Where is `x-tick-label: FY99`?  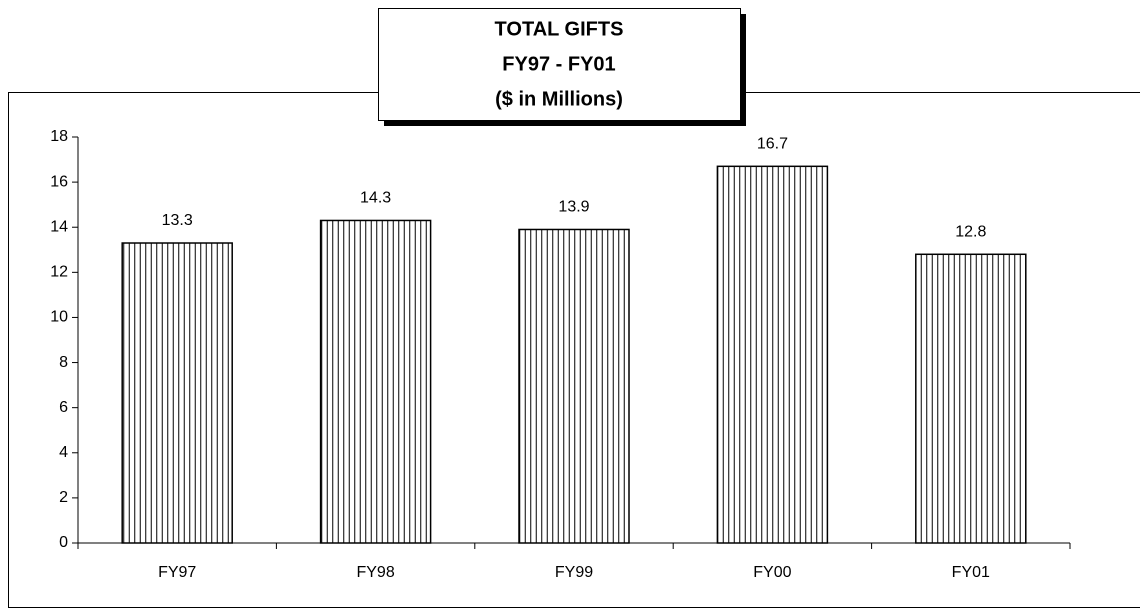
x-tick-label: FY99 is located at coordinates (574, 572).